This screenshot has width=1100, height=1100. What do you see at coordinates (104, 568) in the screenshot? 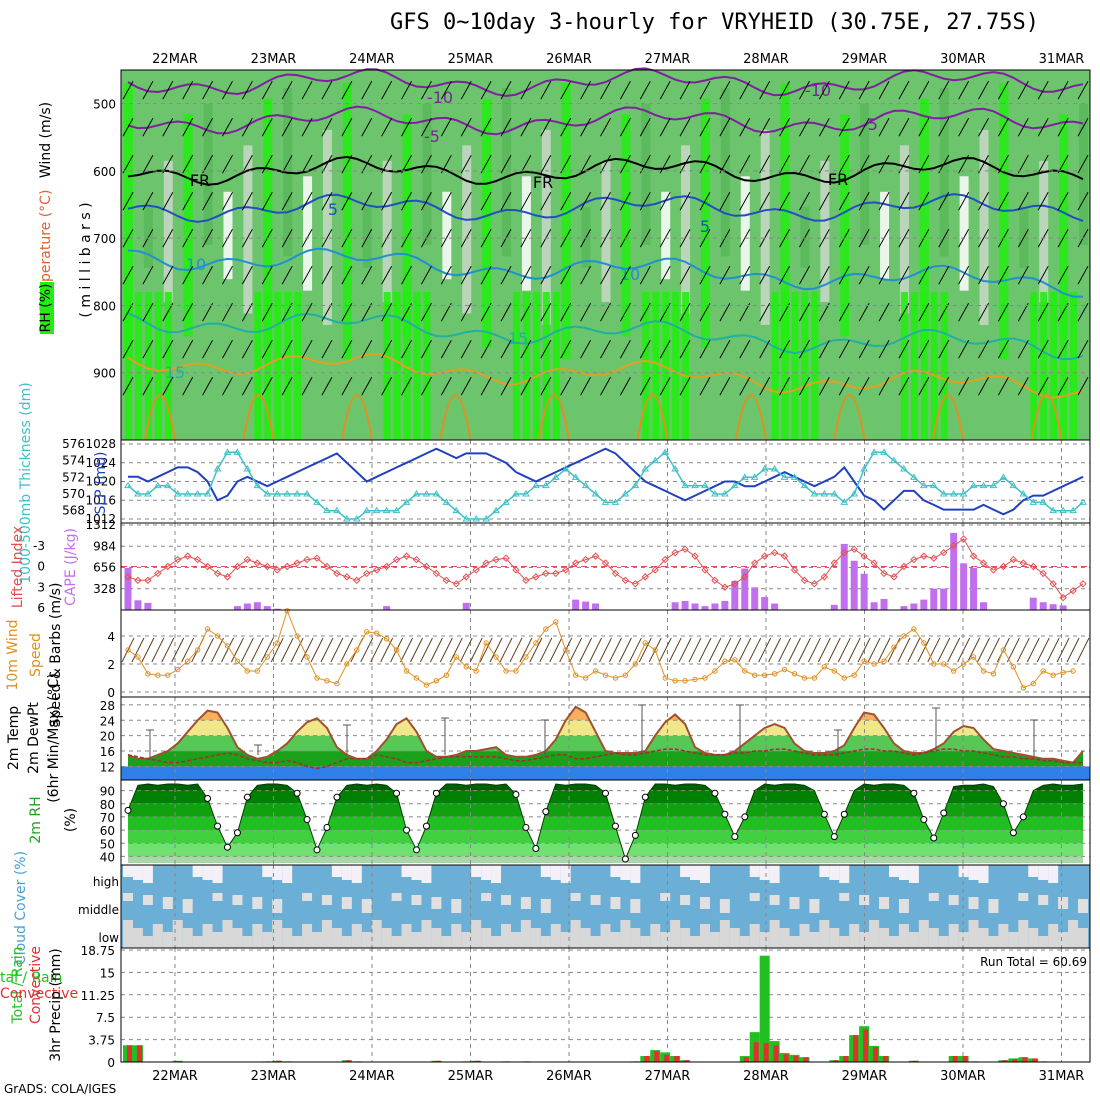
I see `cape-tick-label: 656` at bounding box center [104, 568].